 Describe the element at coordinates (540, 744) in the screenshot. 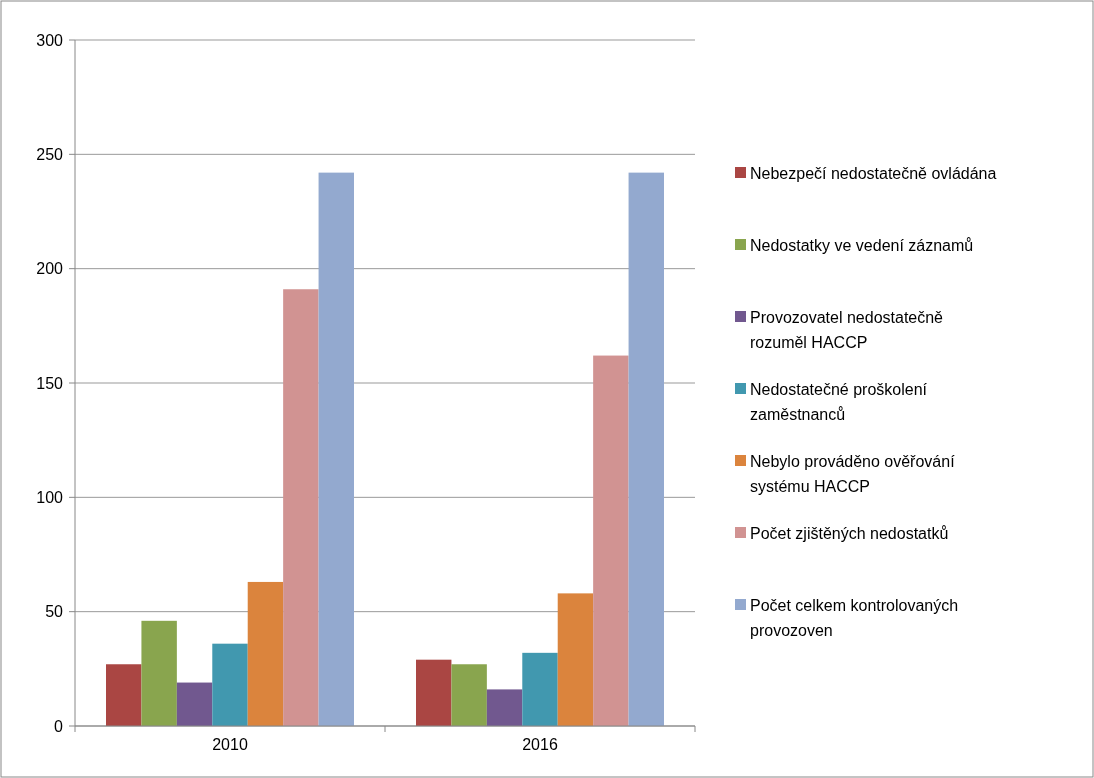

I see `x-tick-label: 2016` at that location.